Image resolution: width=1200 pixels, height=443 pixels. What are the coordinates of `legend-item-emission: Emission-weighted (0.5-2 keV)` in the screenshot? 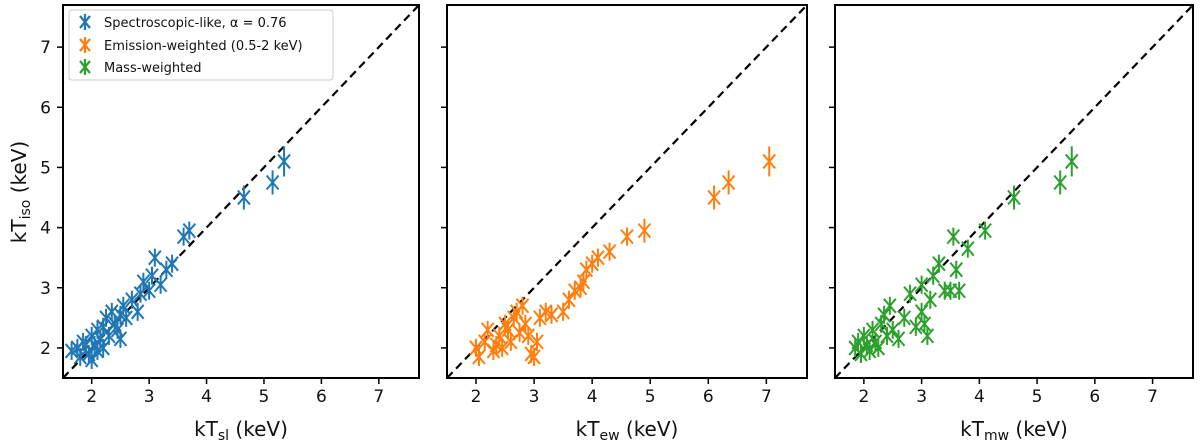 It's located at (191, 45).